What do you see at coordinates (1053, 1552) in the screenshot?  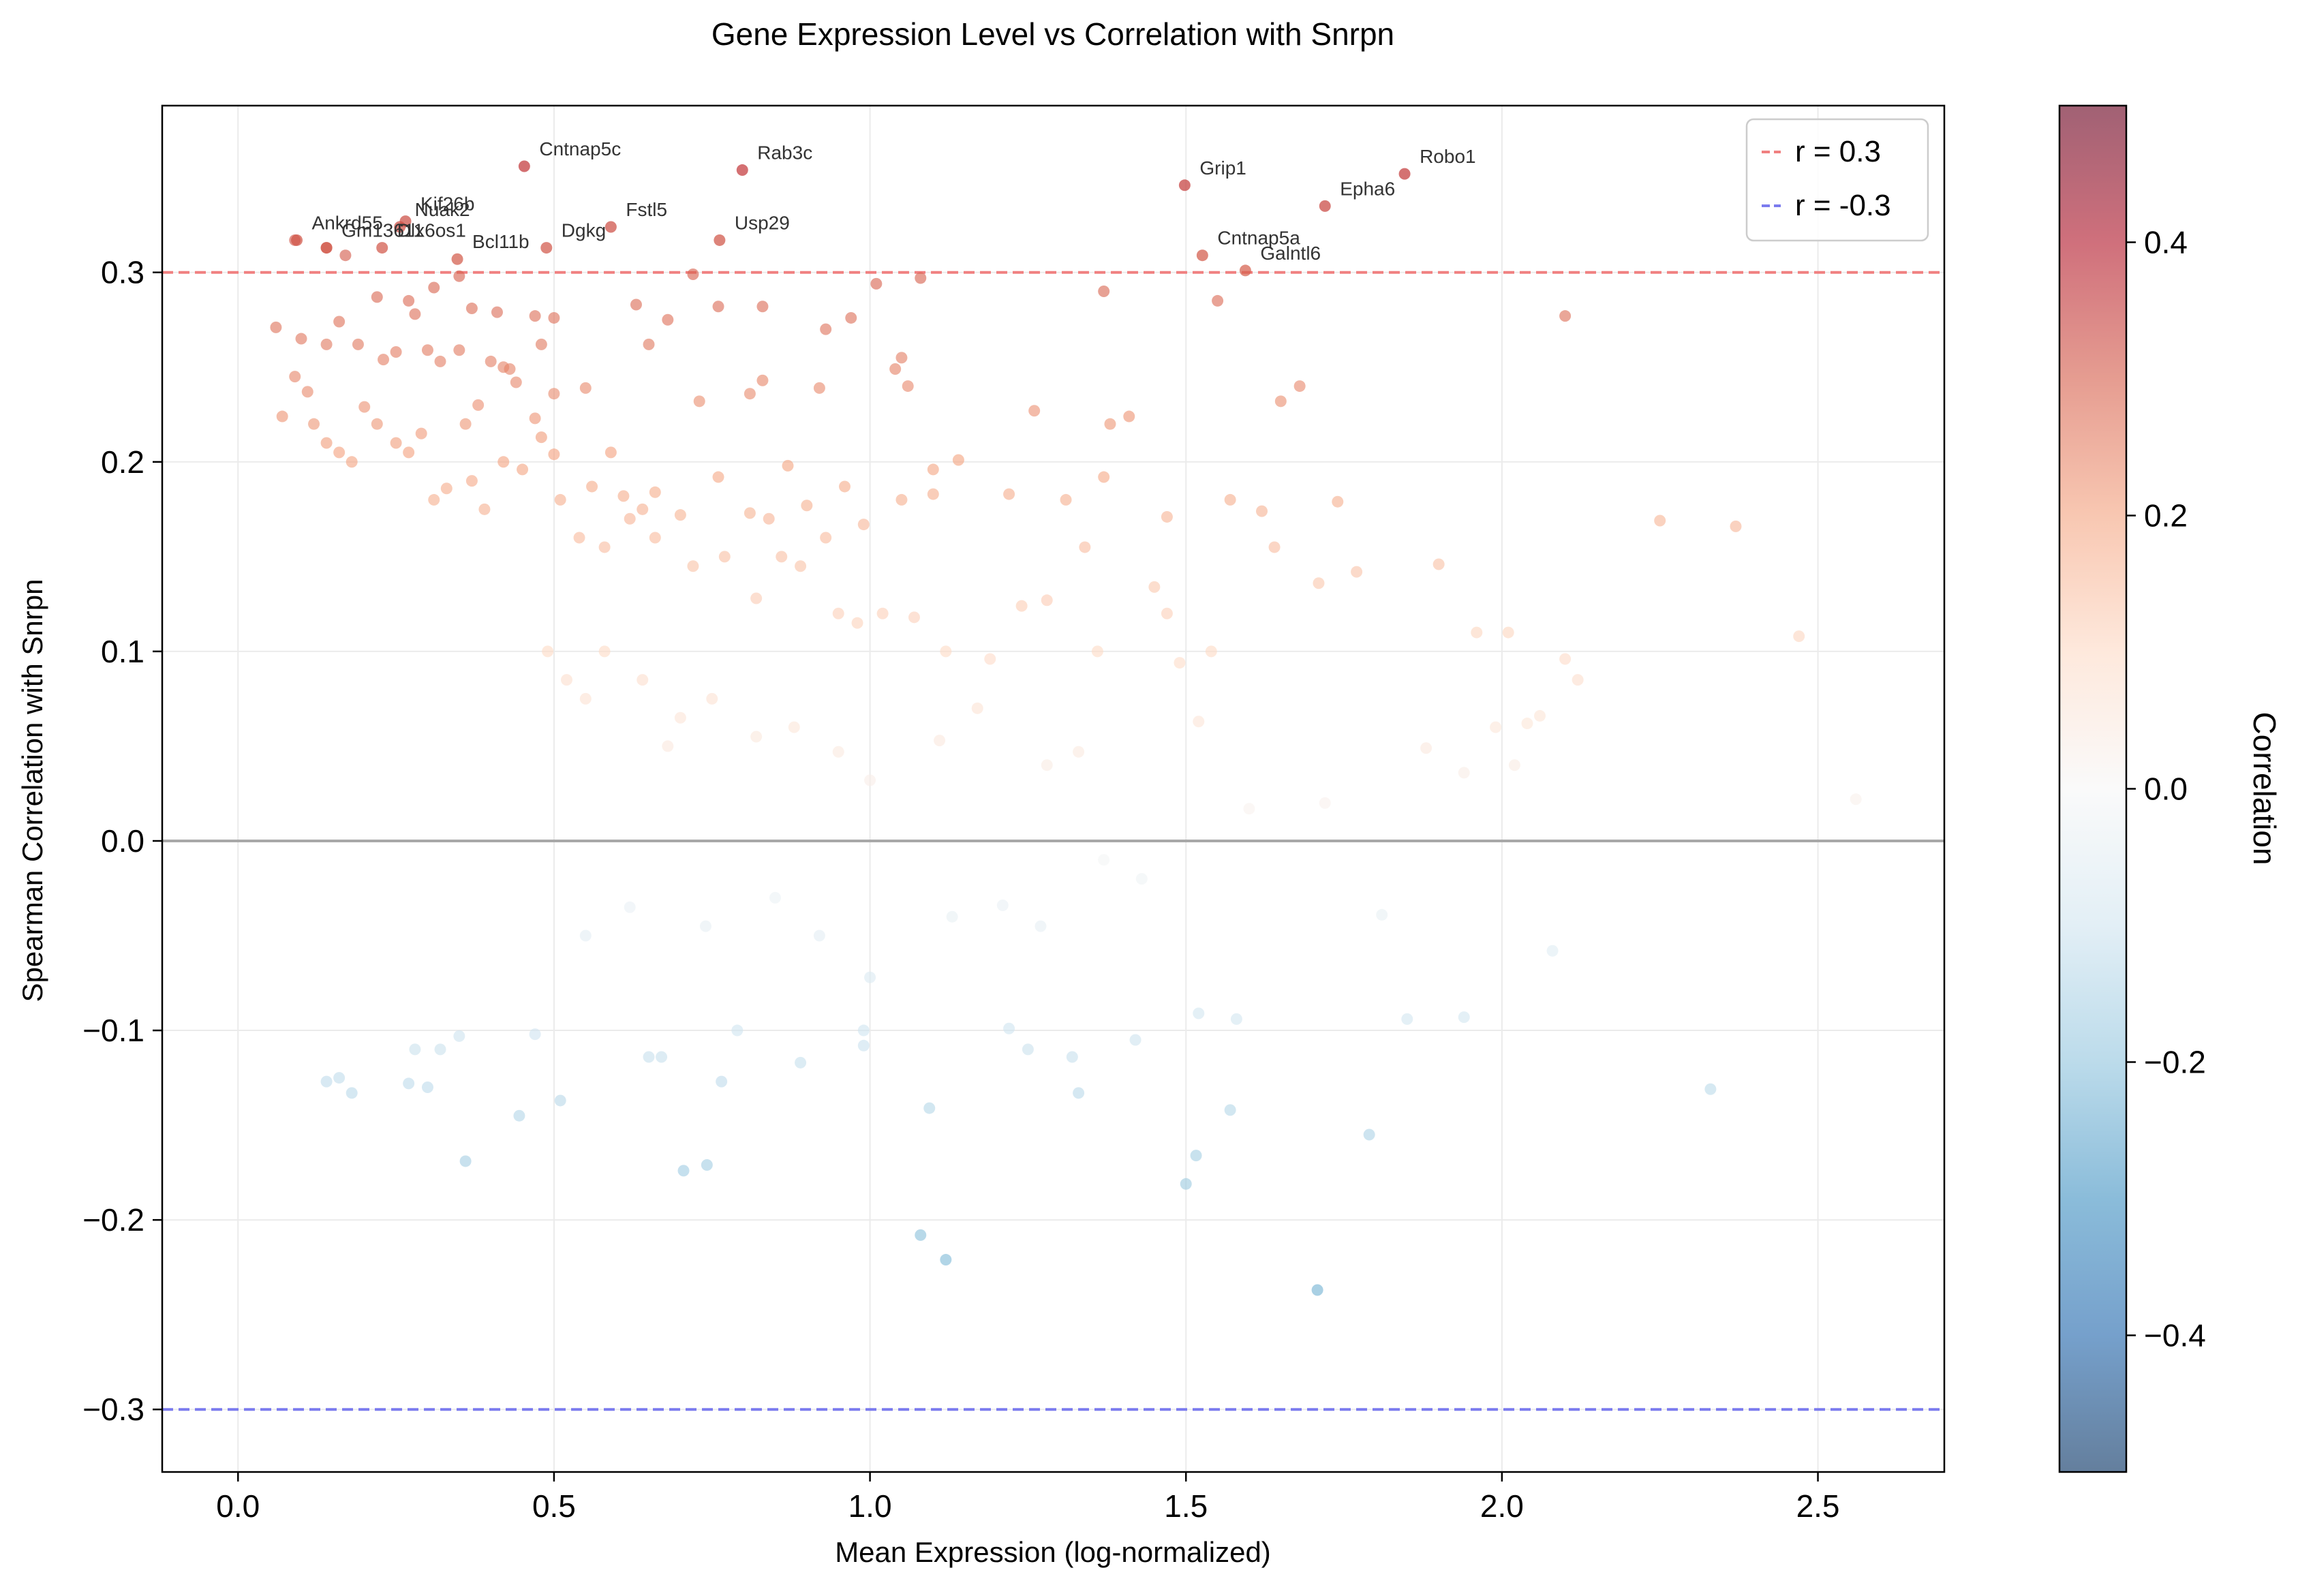 I see `x-axis-label: Mean Expression (log-normalized)` at bounding box center [1053, 1552].